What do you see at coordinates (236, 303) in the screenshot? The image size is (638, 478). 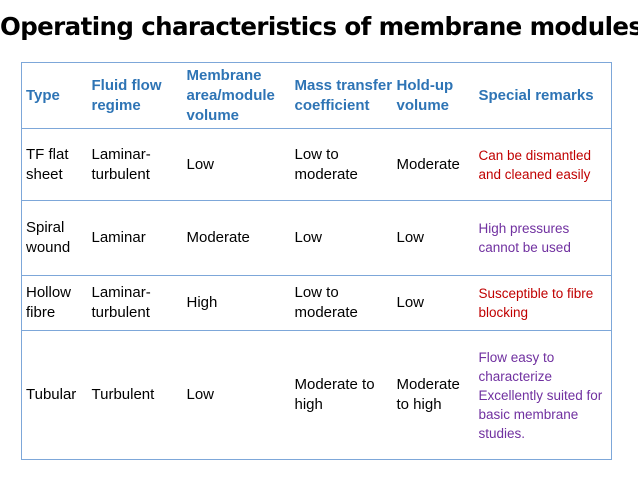 I see `cell-area: High` at bounding box center [236, 303].